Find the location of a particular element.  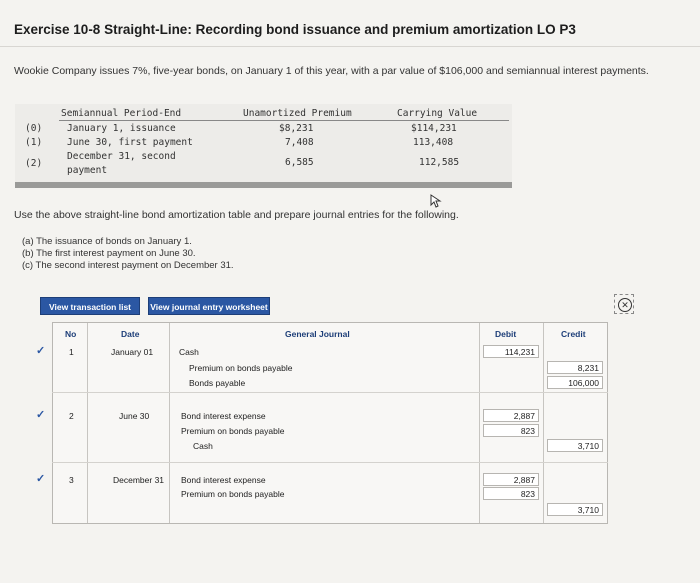

entry-date: June 30 is located at coordinates (134, 416).